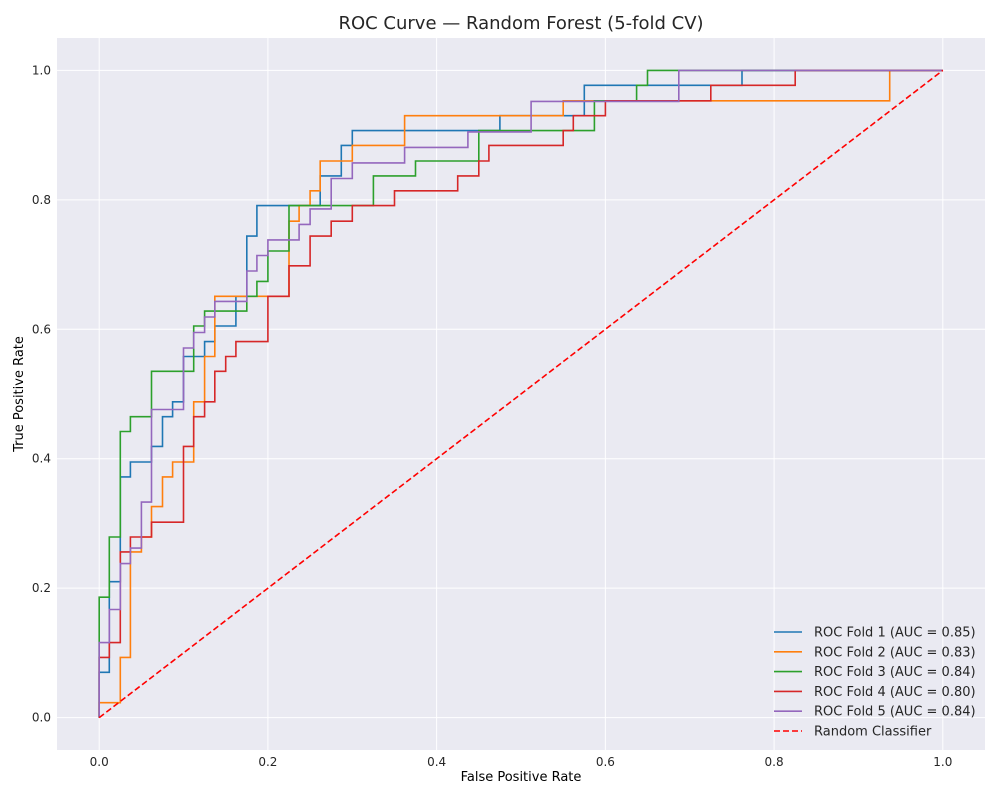 The height and width of the screenshot is (800, 1000). I want to click on x-tick-label: 0.2, so click(267, 762).